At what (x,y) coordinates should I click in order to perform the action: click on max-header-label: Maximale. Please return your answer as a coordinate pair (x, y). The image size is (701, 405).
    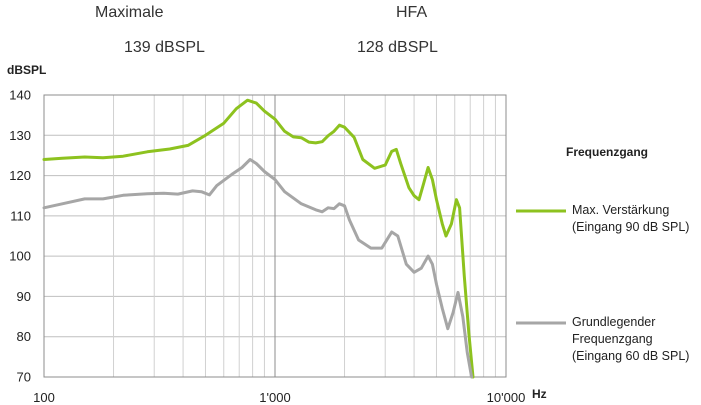
    Looking at the image, I should click on (129, 12).